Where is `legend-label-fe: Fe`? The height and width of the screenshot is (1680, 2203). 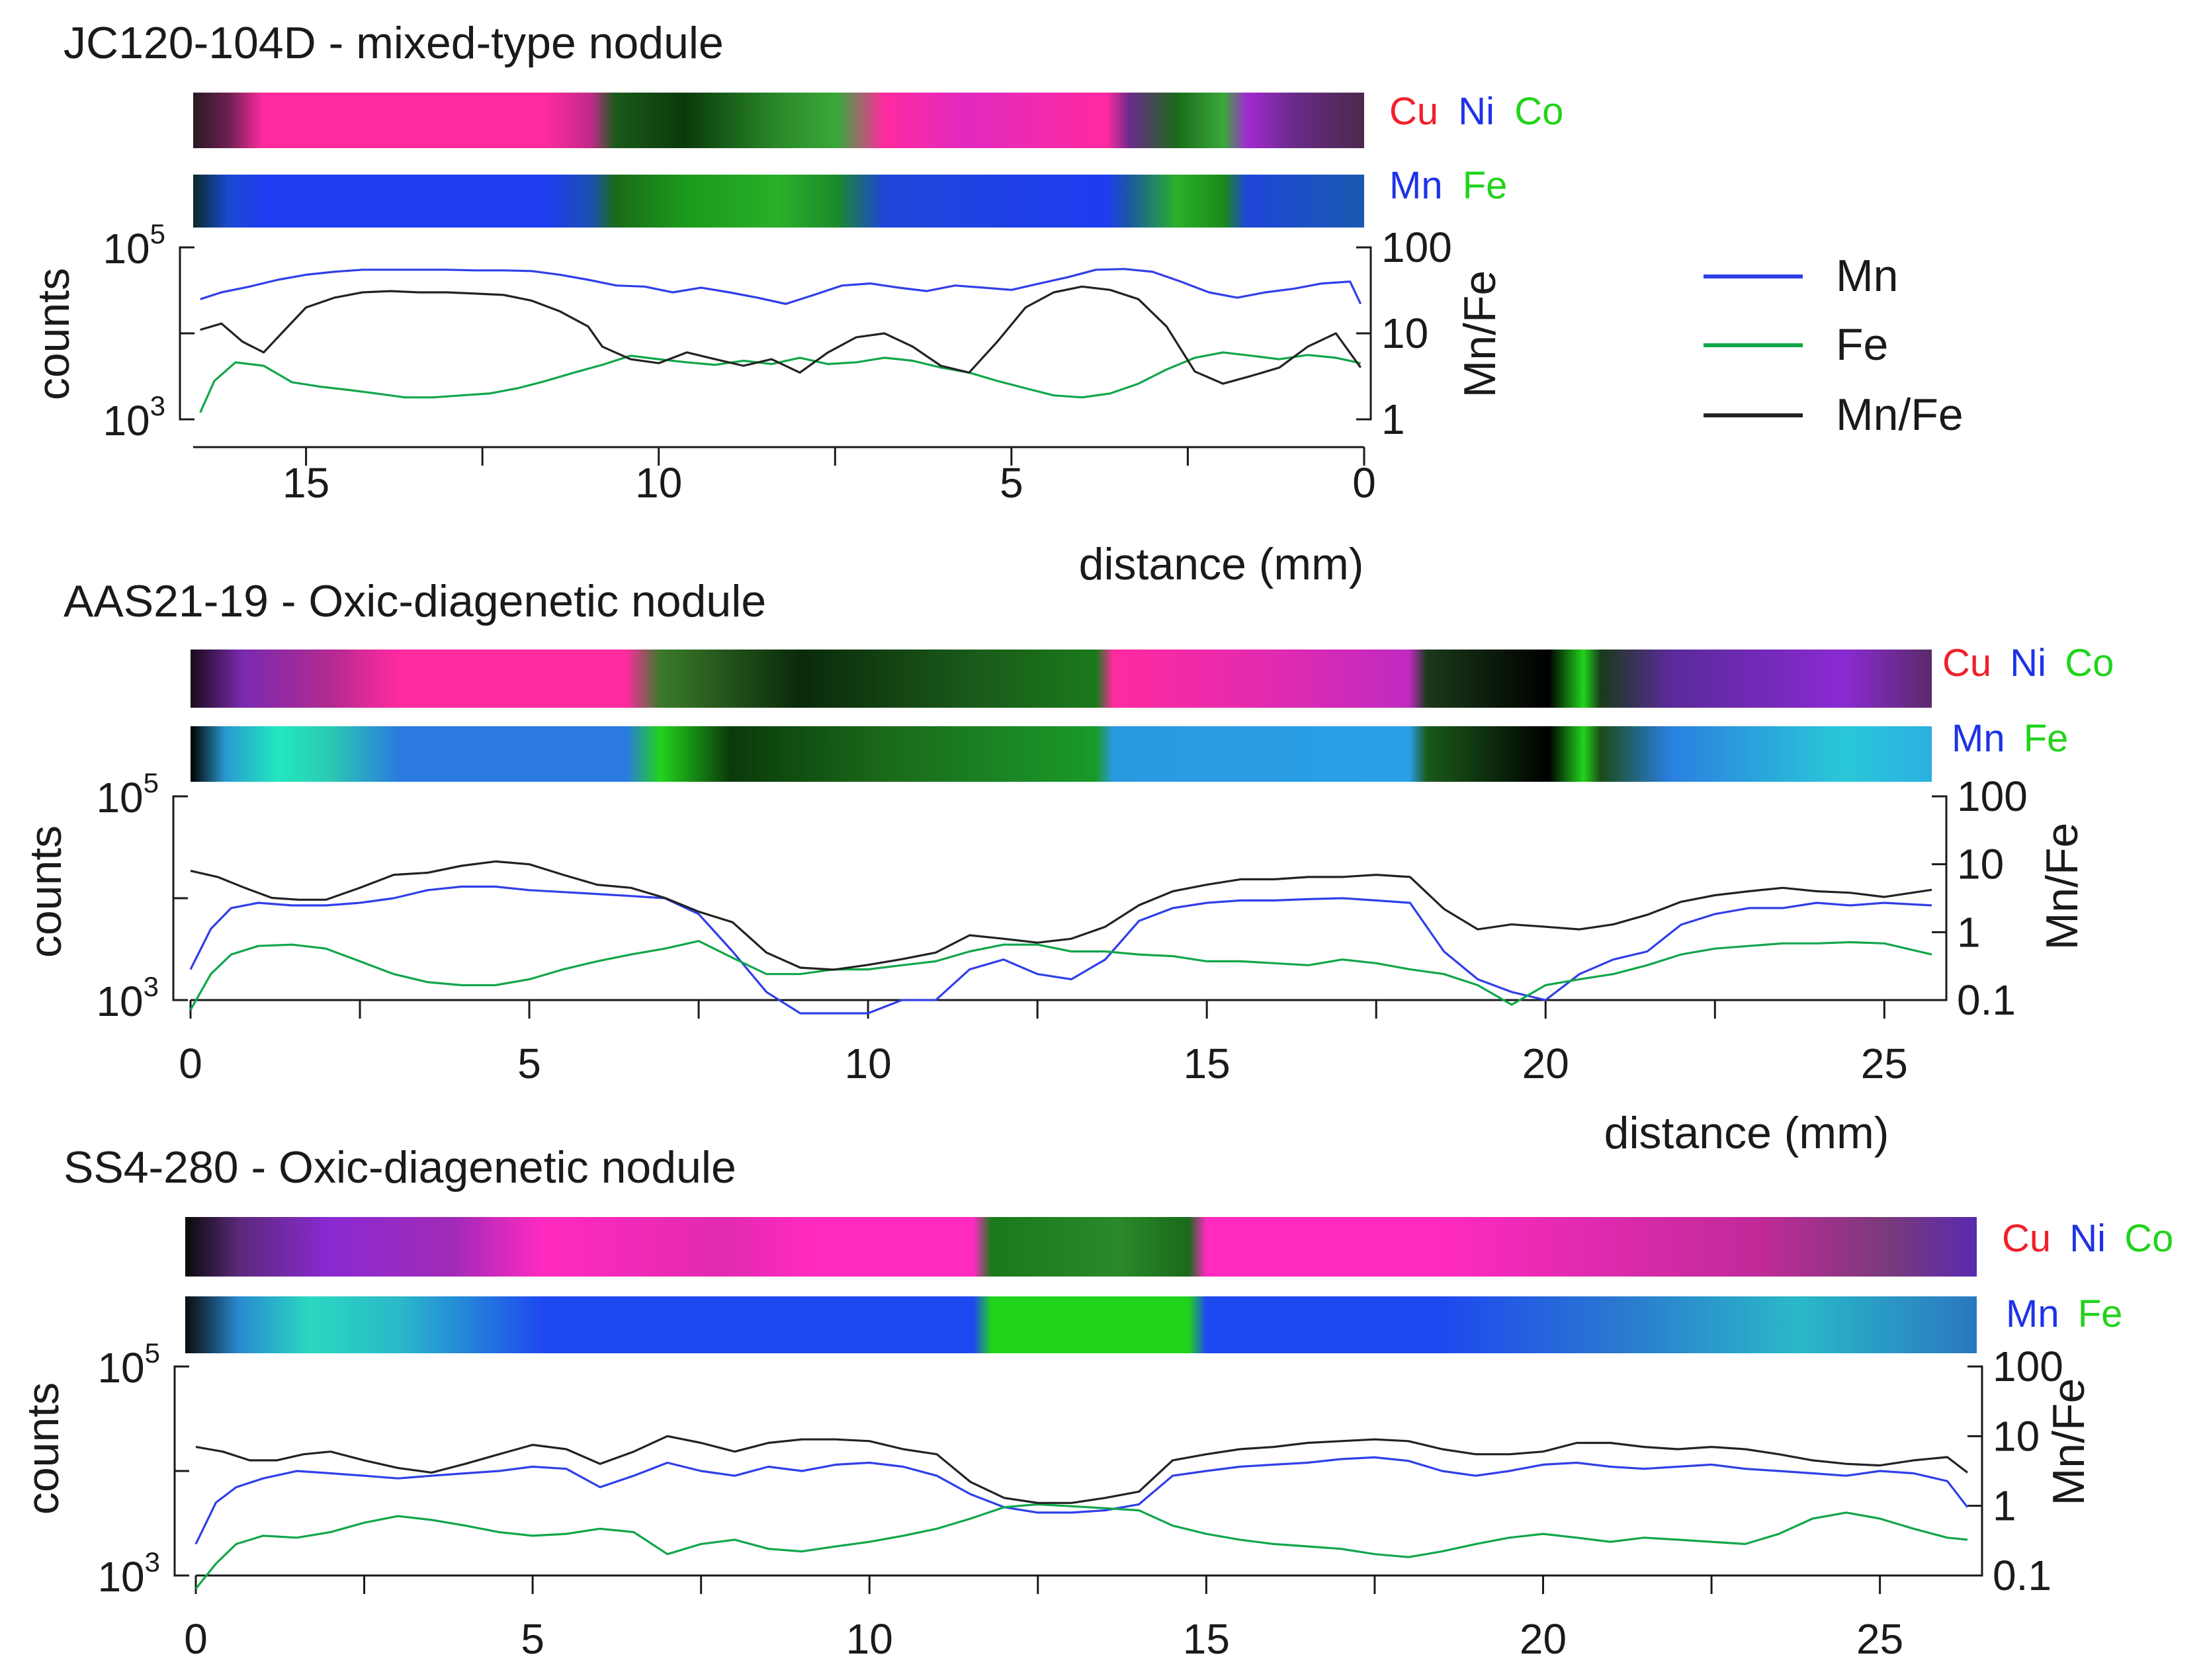
legend-label-fe: Fe is located at coordinates (1862, 344).